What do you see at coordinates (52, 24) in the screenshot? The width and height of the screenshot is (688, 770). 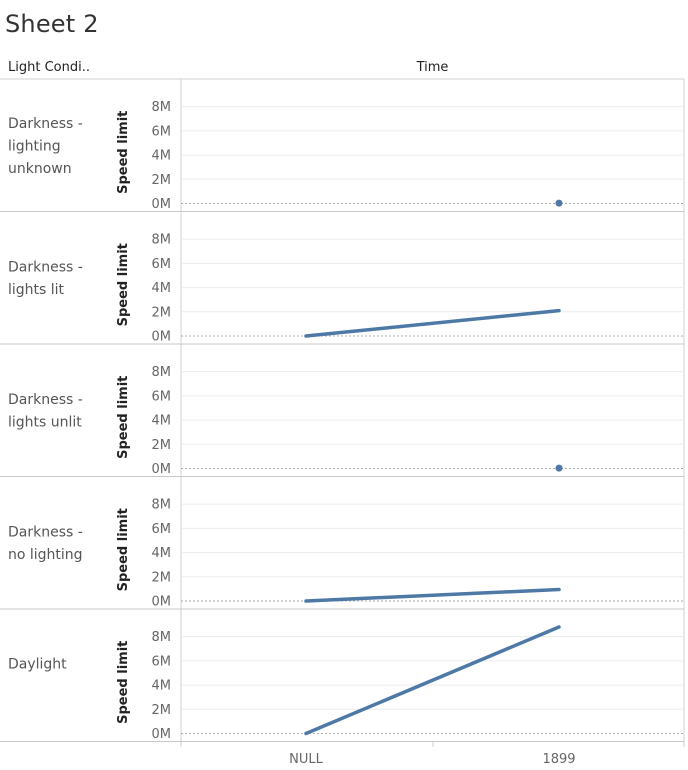 I see `sheet-title: Sheet 2` at bounding box center [52, 24].